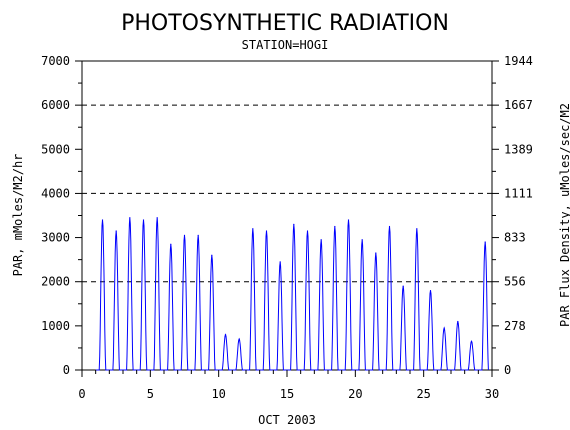  Describe the element at coordinates (81, 394) in the screenshot. I see `x-tick-label: 0` at that location.